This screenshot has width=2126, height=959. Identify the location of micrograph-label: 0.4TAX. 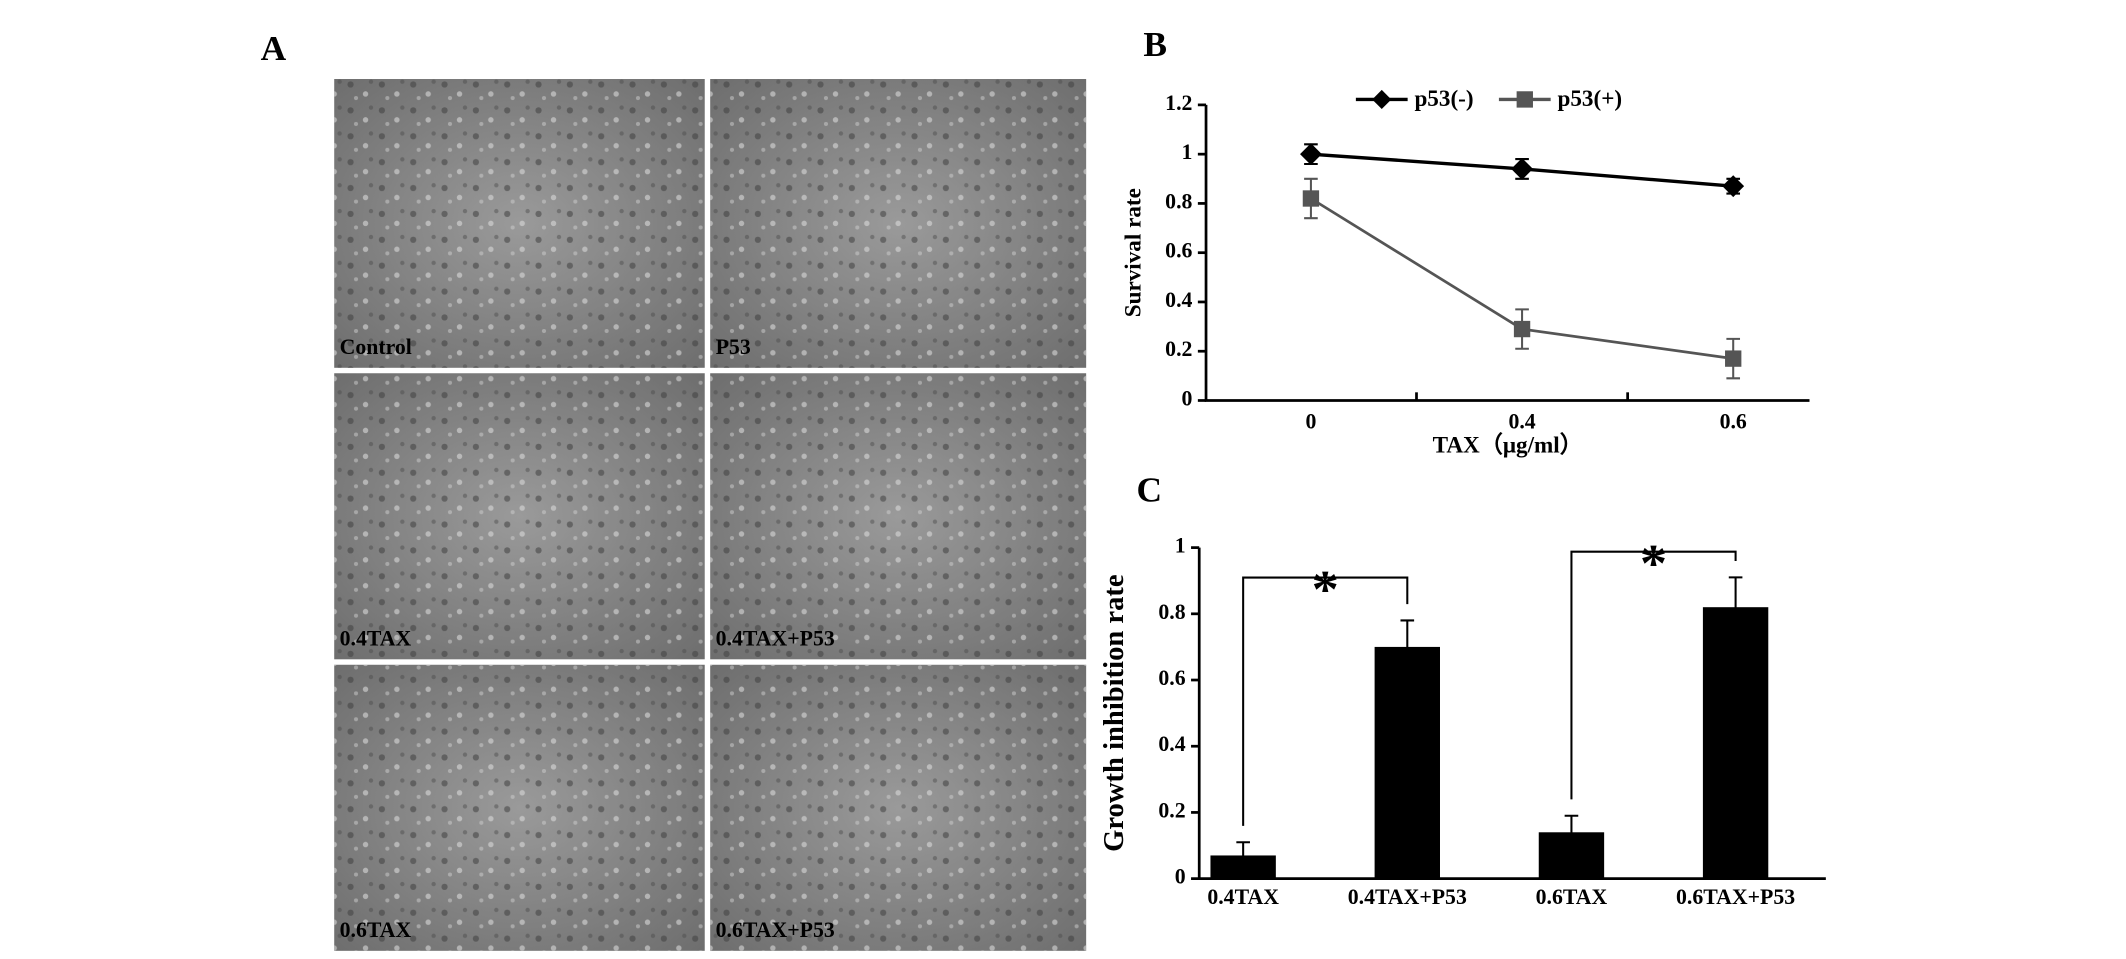
(376, 639).